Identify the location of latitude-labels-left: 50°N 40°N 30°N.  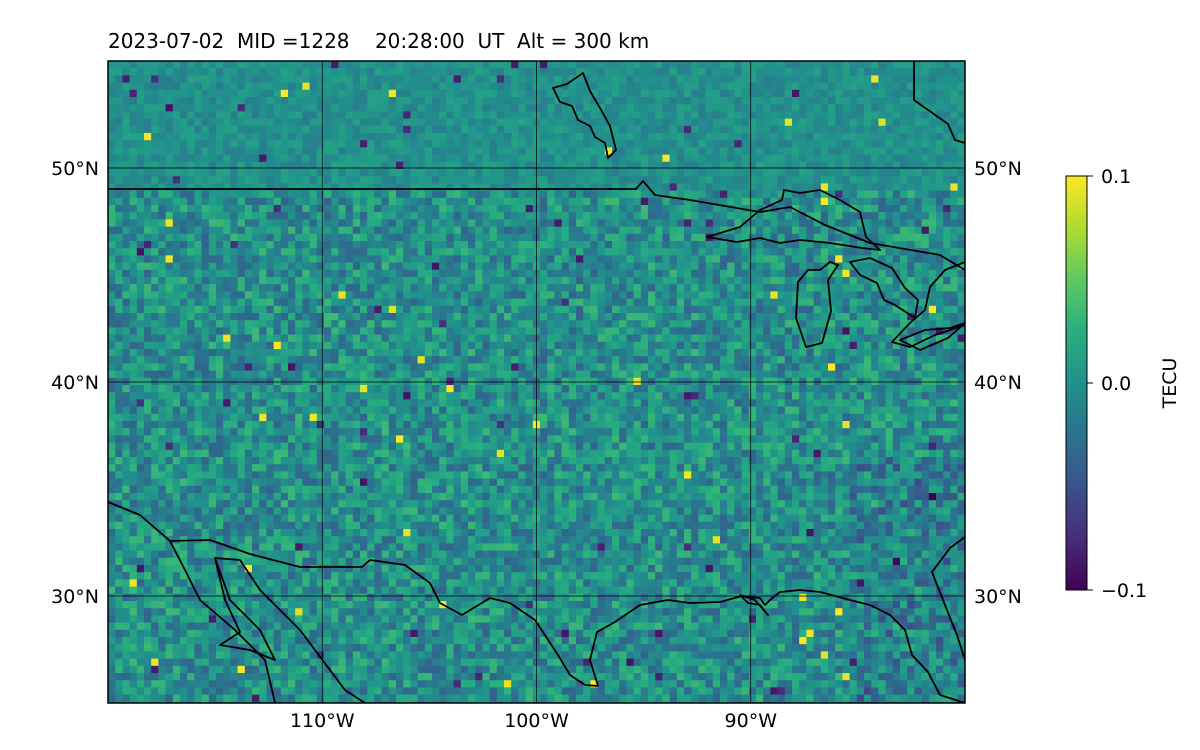
(75, 383).